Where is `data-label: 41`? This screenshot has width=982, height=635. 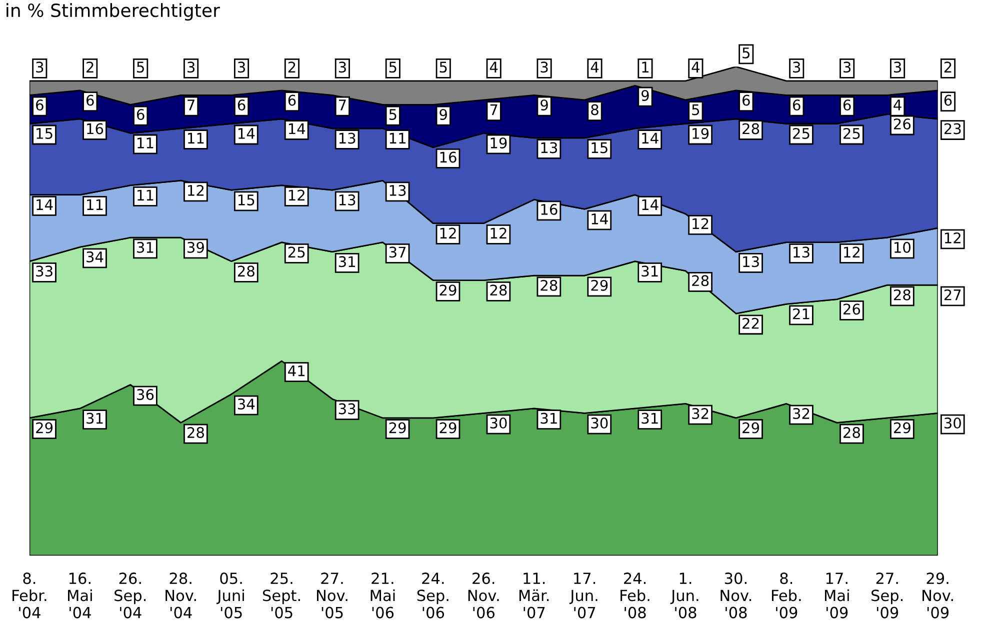 data-label: 41 is located at coordinates (296, 370).